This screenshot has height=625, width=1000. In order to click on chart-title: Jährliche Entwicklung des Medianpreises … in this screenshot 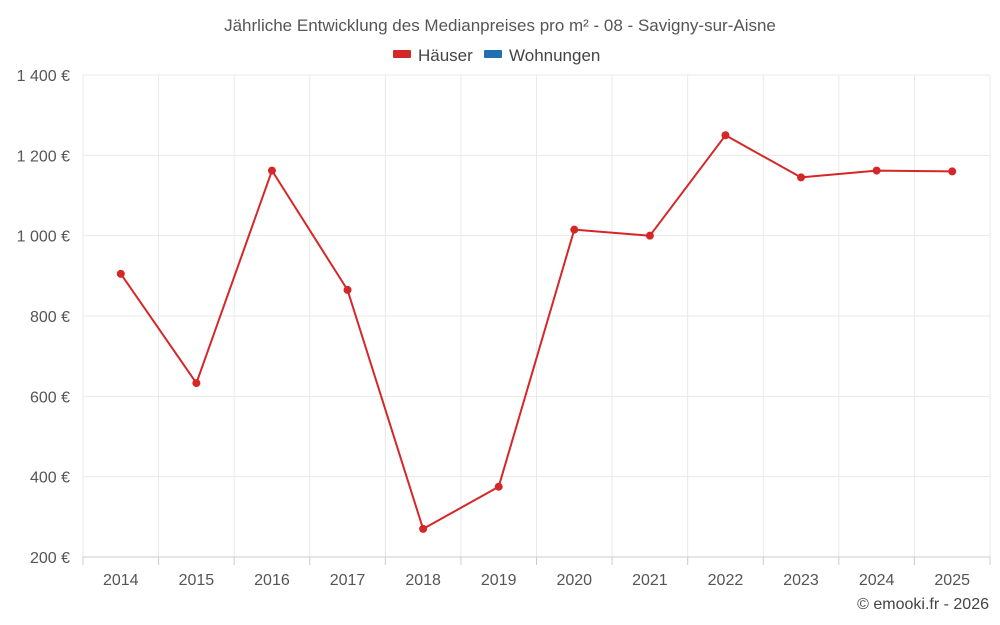, I will do `click(500, 25)`.